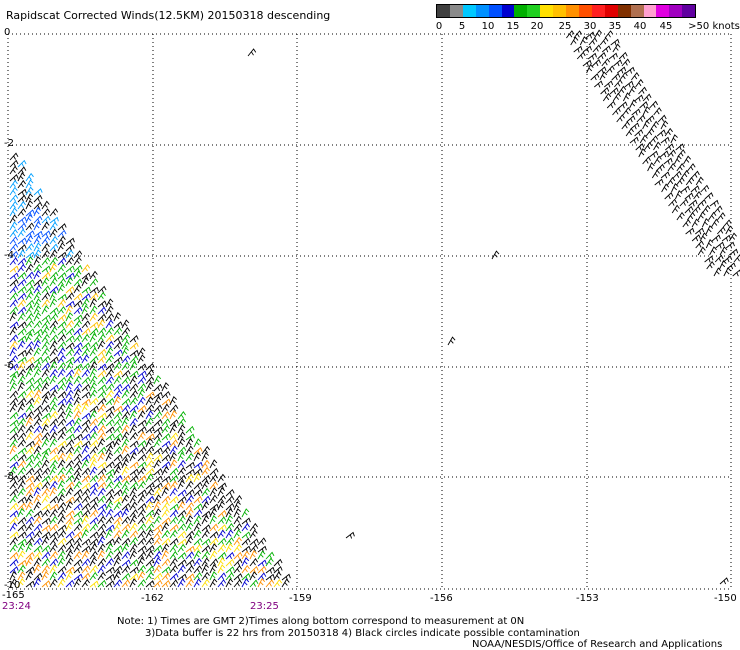 The width and height of the screenshot is (740, 650). I want to click on colorbar-label: >50 knots, so click(714, 26).